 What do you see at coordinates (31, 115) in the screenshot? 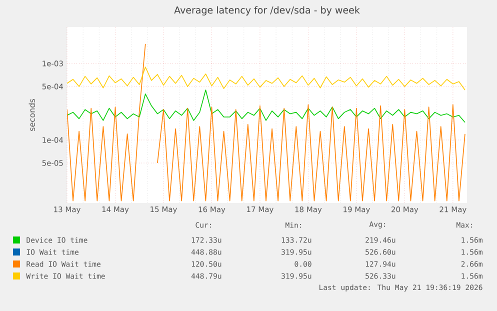
I see `y-axis-title: seconds` at bounding box center [31, 115].